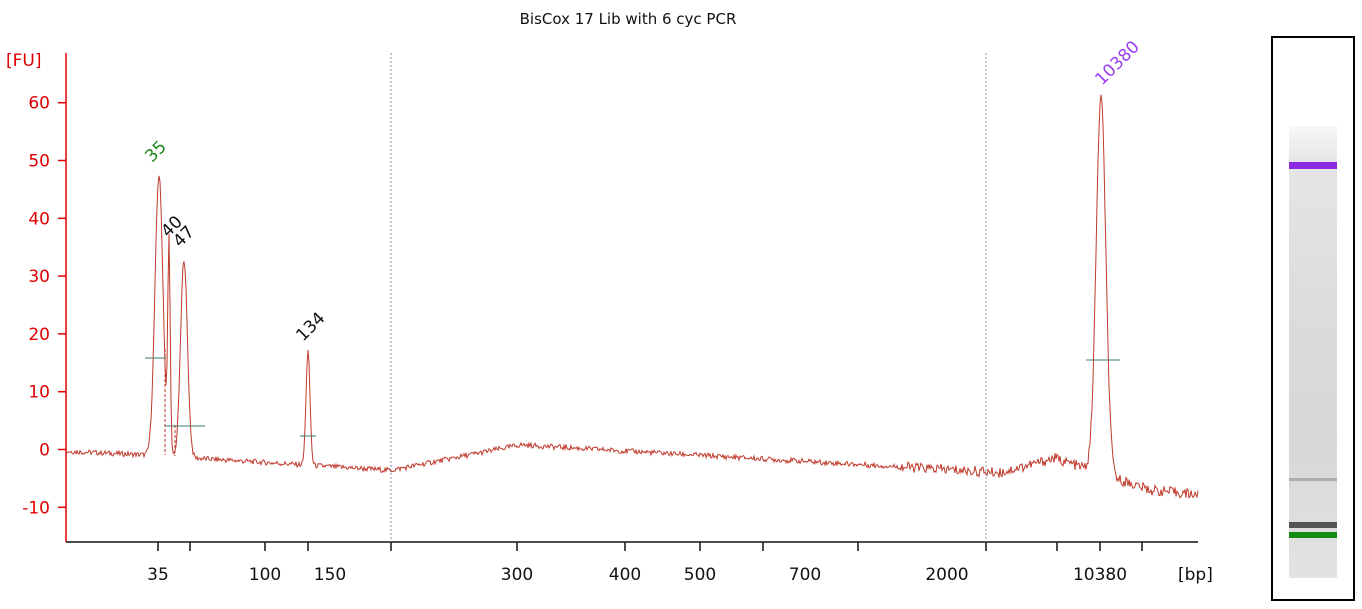 This screenshot has height=609, width=1362. I want to click on x-tick-label: 150, so click(330, 575).